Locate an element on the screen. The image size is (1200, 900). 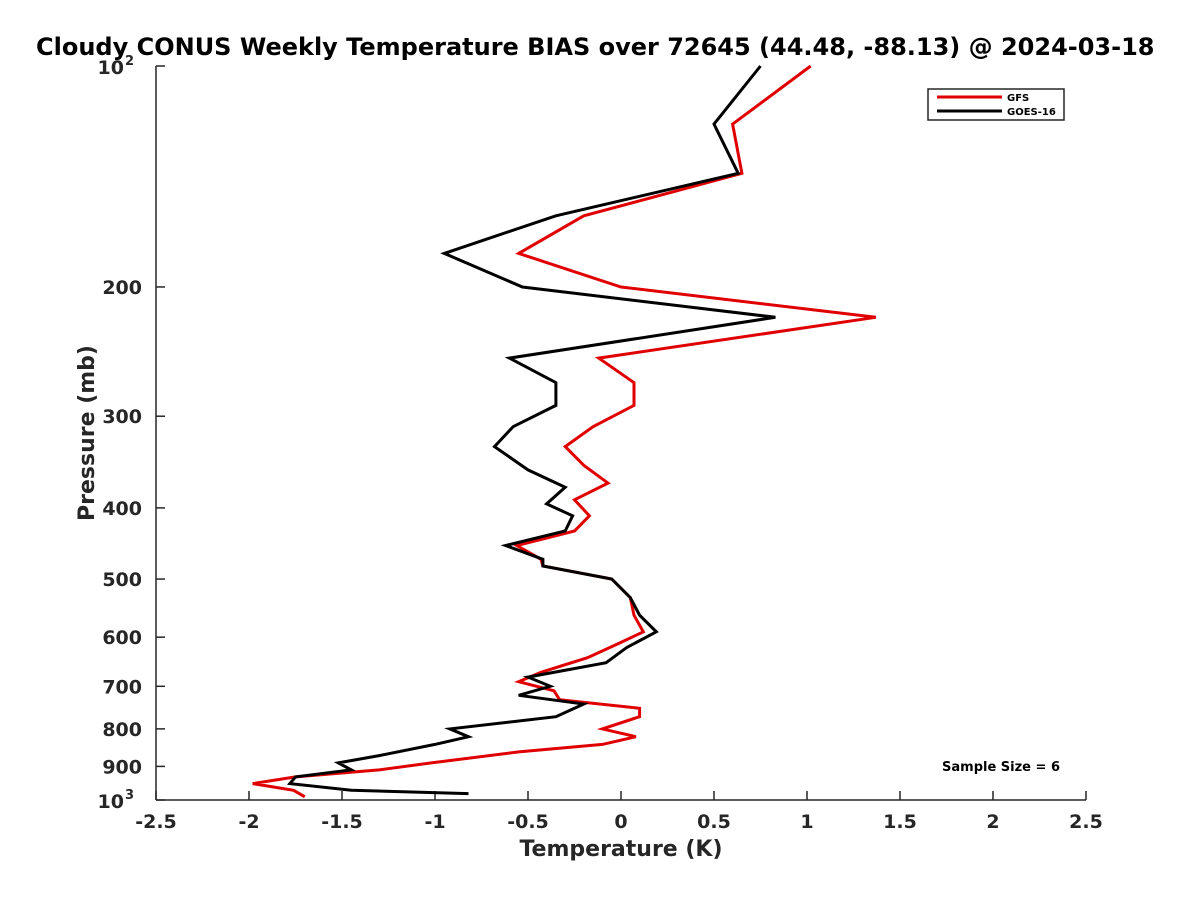
x-tick-label: 2 is located at coordinates (992, 822).